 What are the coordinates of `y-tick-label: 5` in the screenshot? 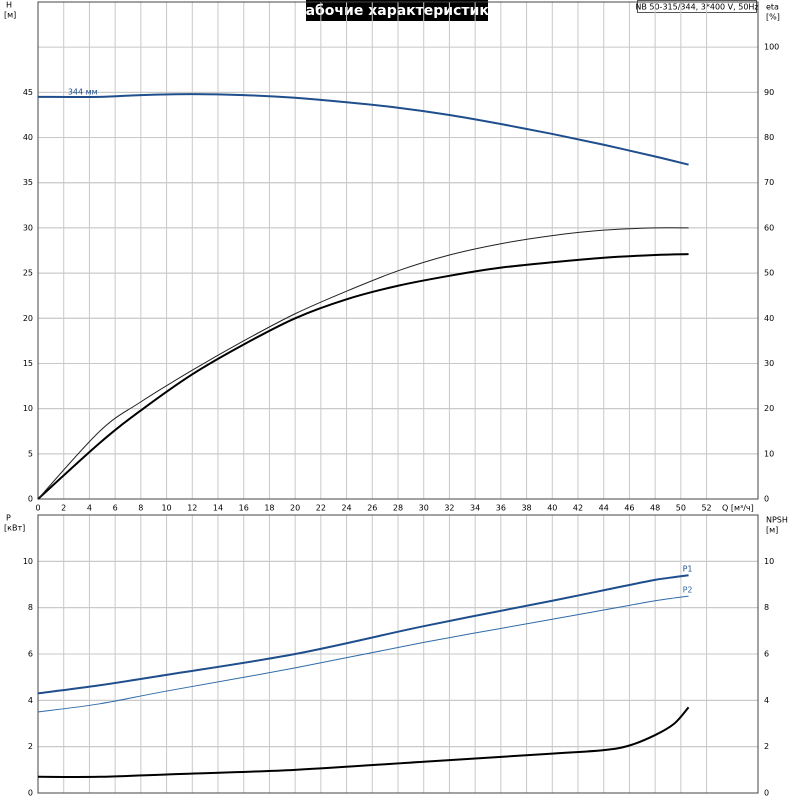 It's located at (30, 453).